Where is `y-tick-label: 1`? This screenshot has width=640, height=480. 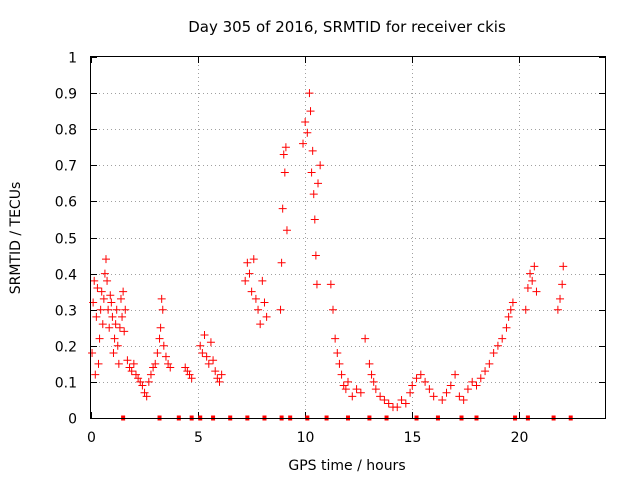 y-tick-label: 1 is located at coordinates (72, 59).